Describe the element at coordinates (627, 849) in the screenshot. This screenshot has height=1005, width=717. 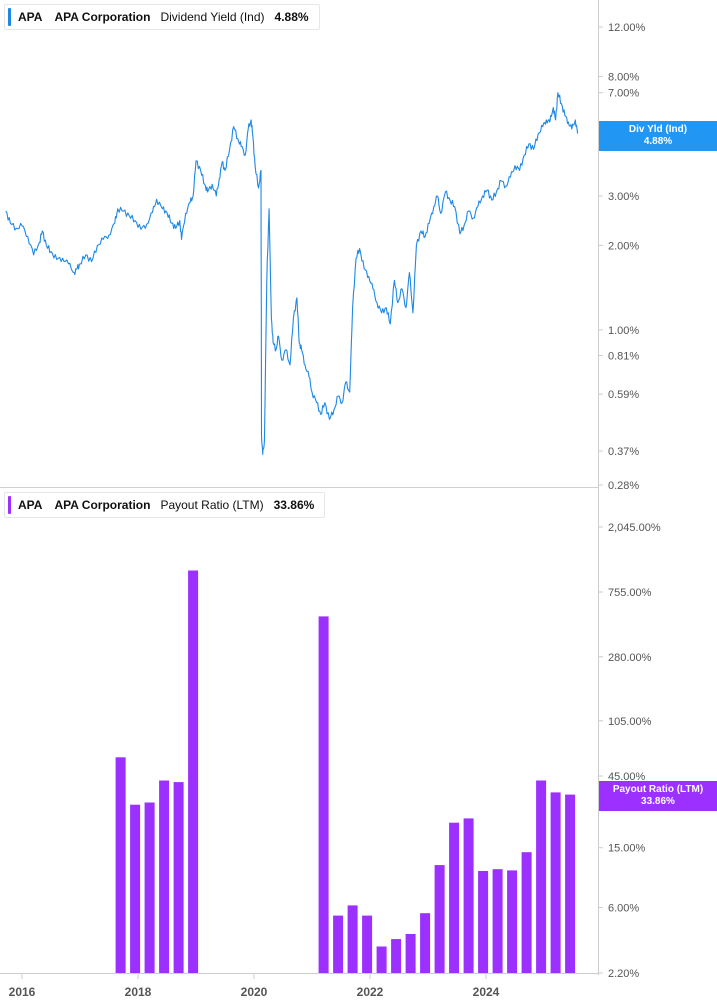
I see `y-tick-label: 15.00%` at that location.